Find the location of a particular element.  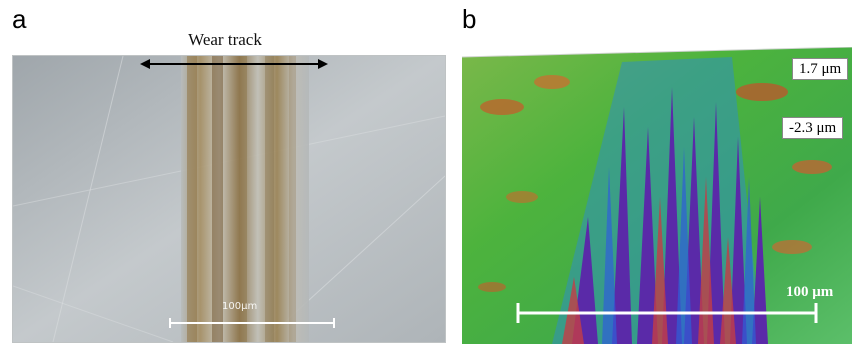

panel-a-scale-bar-label: 100μm is located at coordinates (240, 306).